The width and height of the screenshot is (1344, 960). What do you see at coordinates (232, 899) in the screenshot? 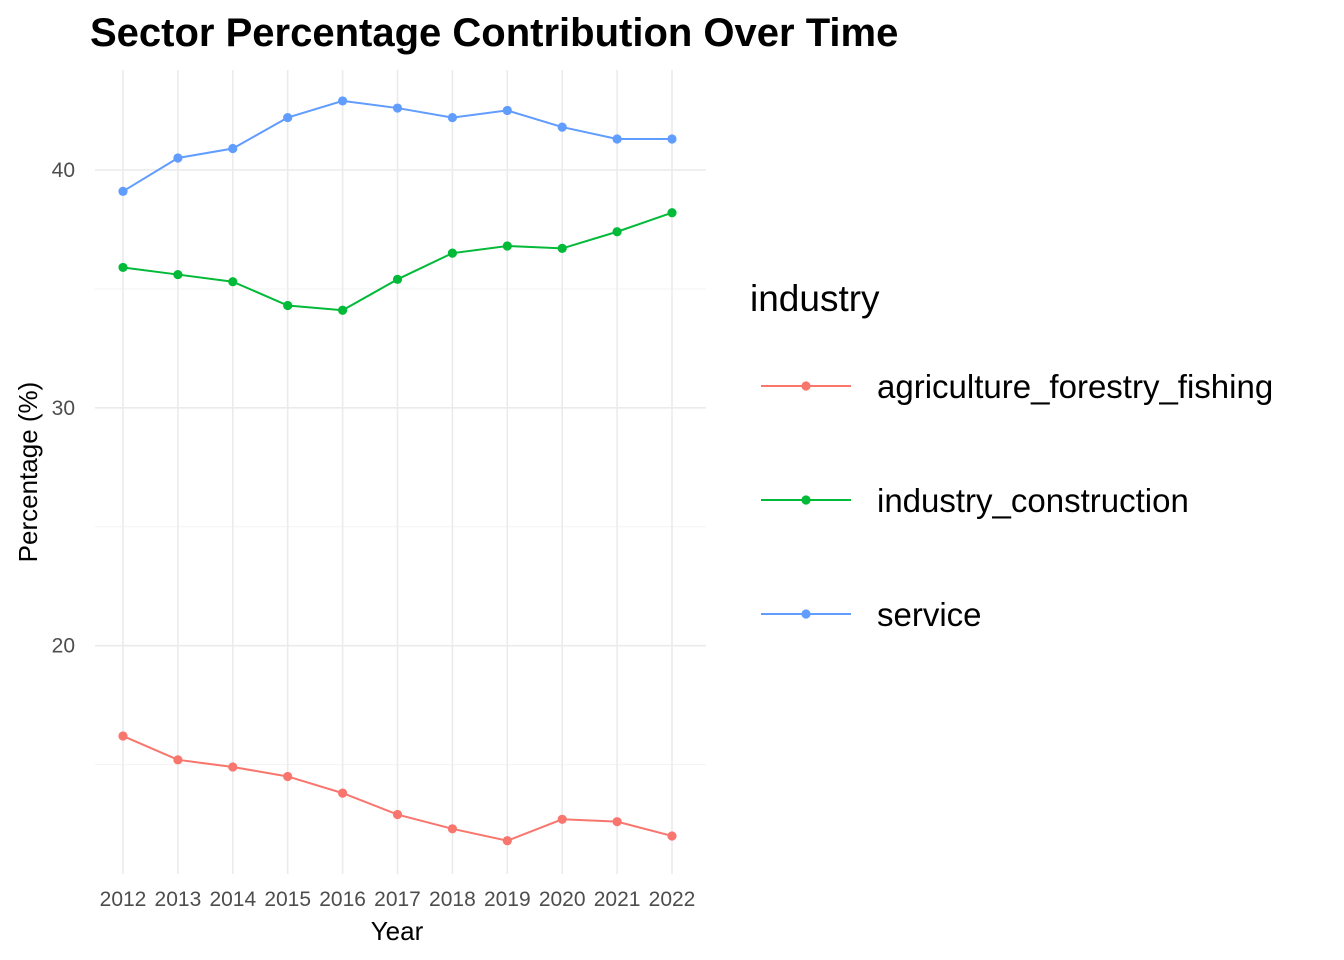
I see `x-tick-label: 2014` at bounding box center [232, 899].